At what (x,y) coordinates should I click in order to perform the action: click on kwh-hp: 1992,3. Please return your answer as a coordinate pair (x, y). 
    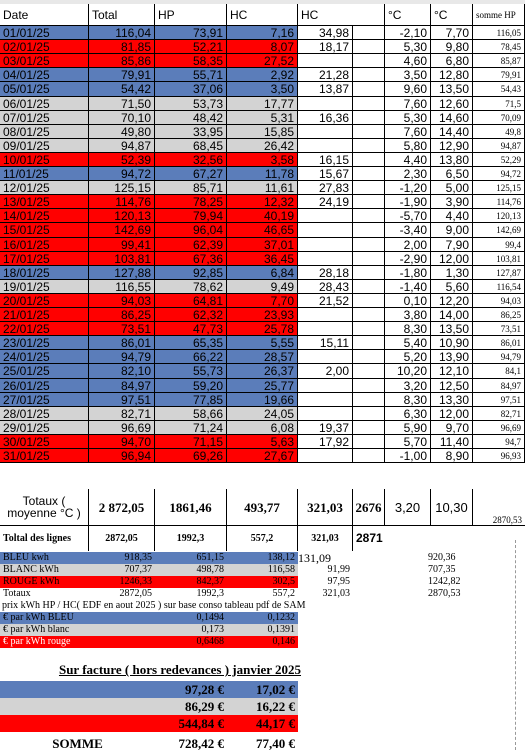
    Looking at the image, I should click on (210, 593).